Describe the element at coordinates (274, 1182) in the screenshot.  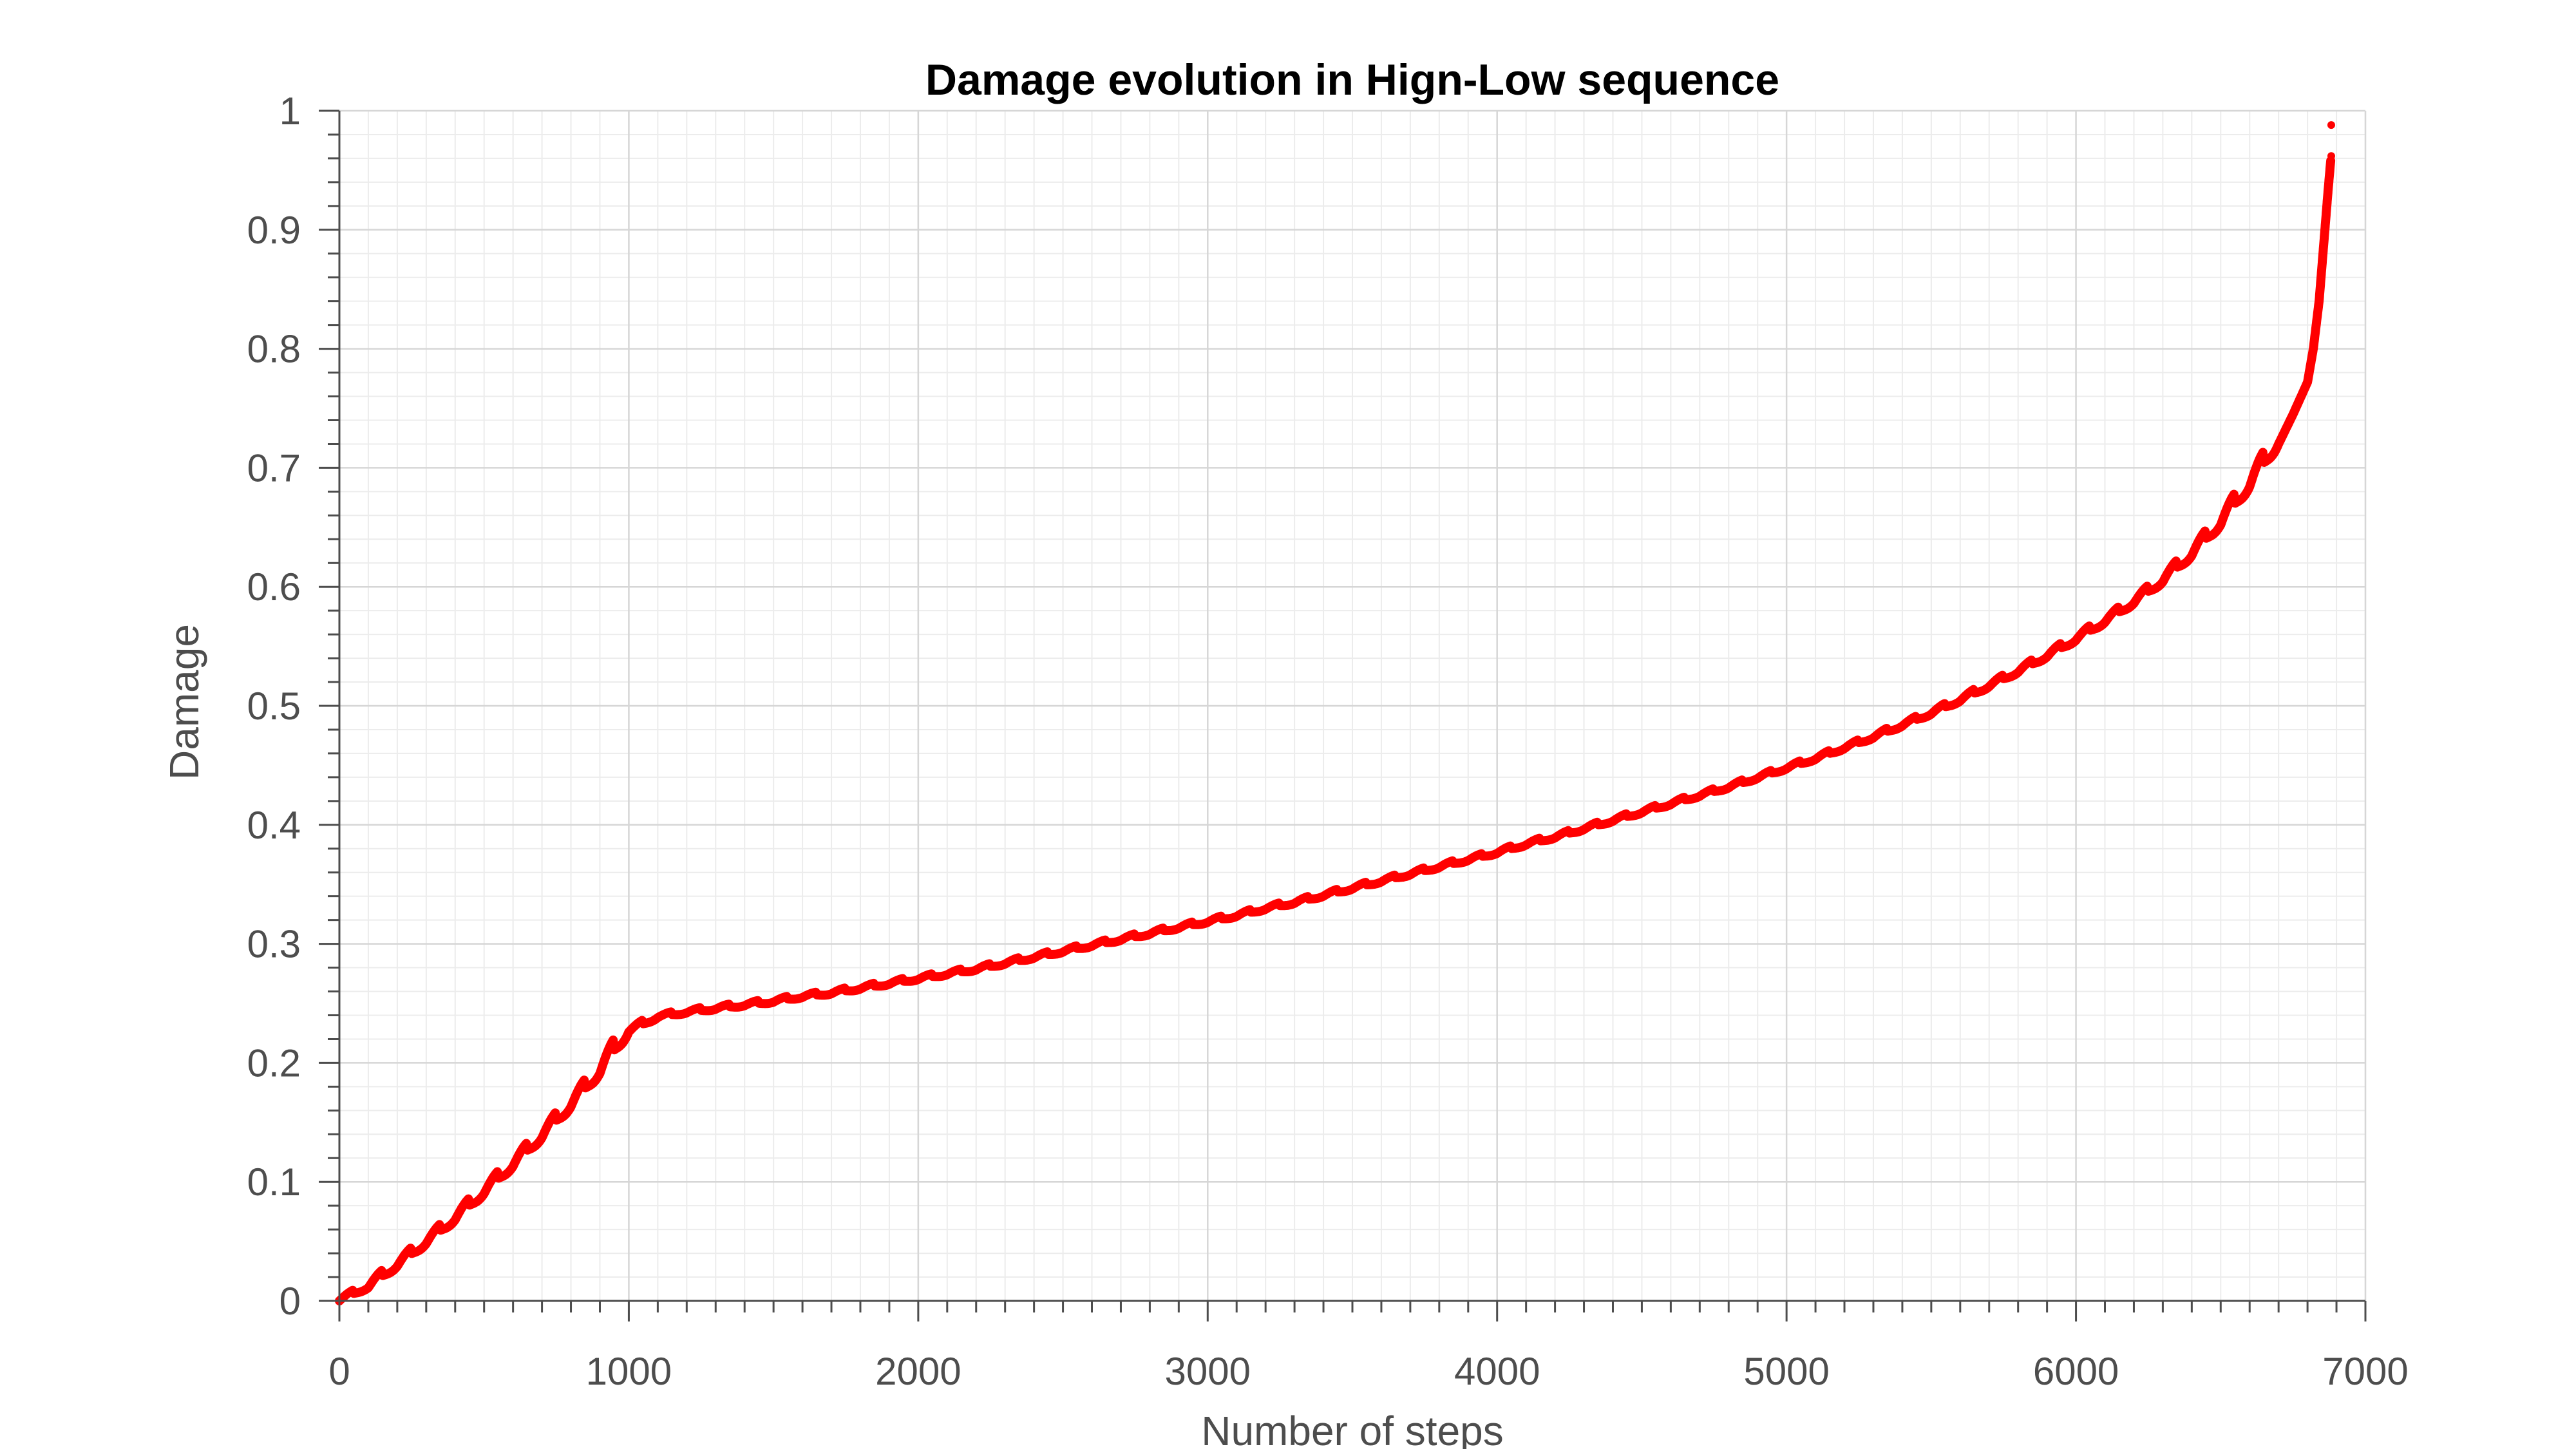
I see `y-tick-label: 0.1` at that location.